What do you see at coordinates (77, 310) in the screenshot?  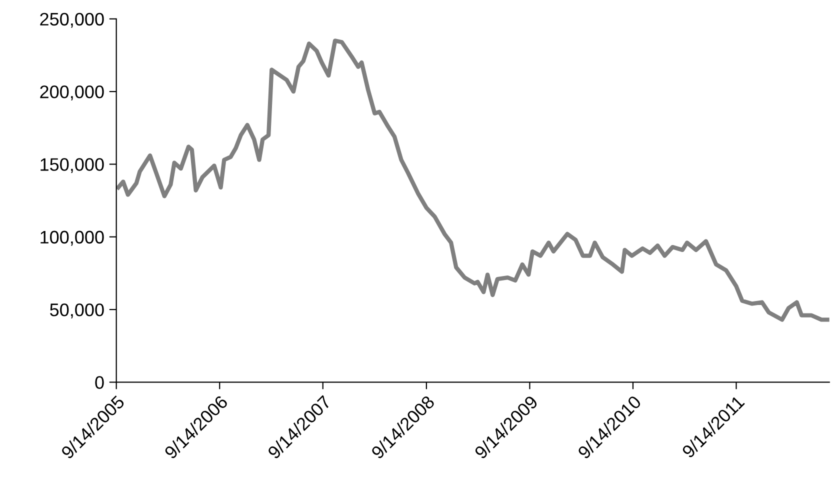 I see `y-tick-label: 50,000` at bounding box center [77, 310].